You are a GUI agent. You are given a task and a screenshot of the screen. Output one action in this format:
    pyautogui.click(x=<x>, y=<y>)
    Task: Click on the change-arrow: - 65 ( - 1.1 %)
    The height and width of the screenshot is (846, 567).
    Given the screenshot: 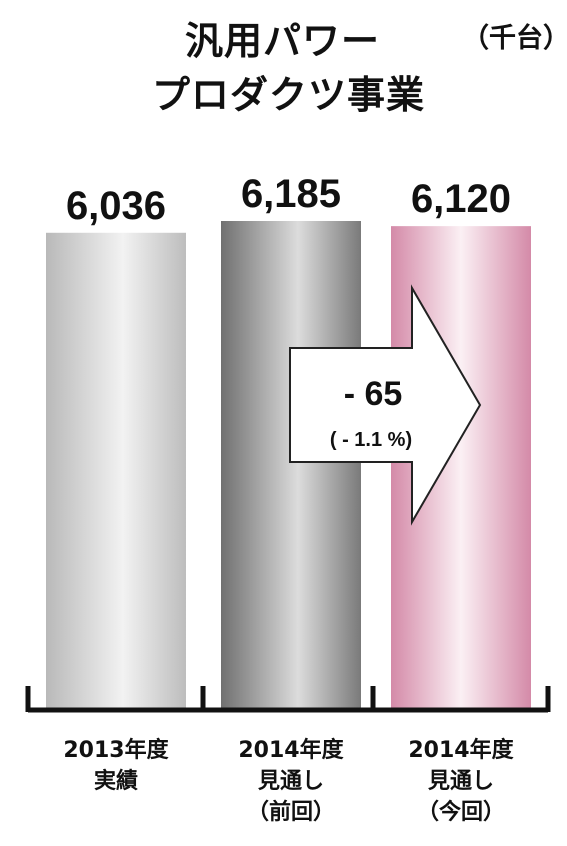 What is the action you would take?
    pyautogui.click(x=385, y=405)
    